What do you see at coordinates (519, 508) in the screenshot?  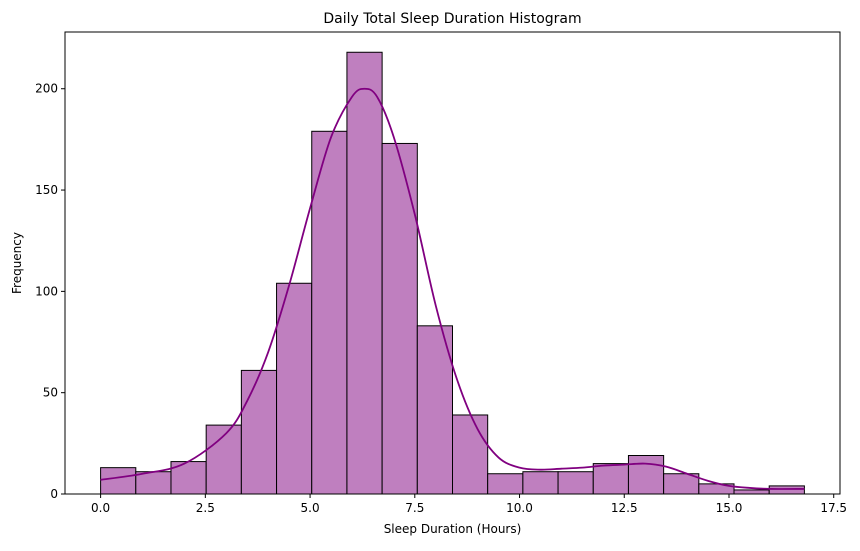 I see `x-tick-label: 10.0` at bounding box center [519, 508].